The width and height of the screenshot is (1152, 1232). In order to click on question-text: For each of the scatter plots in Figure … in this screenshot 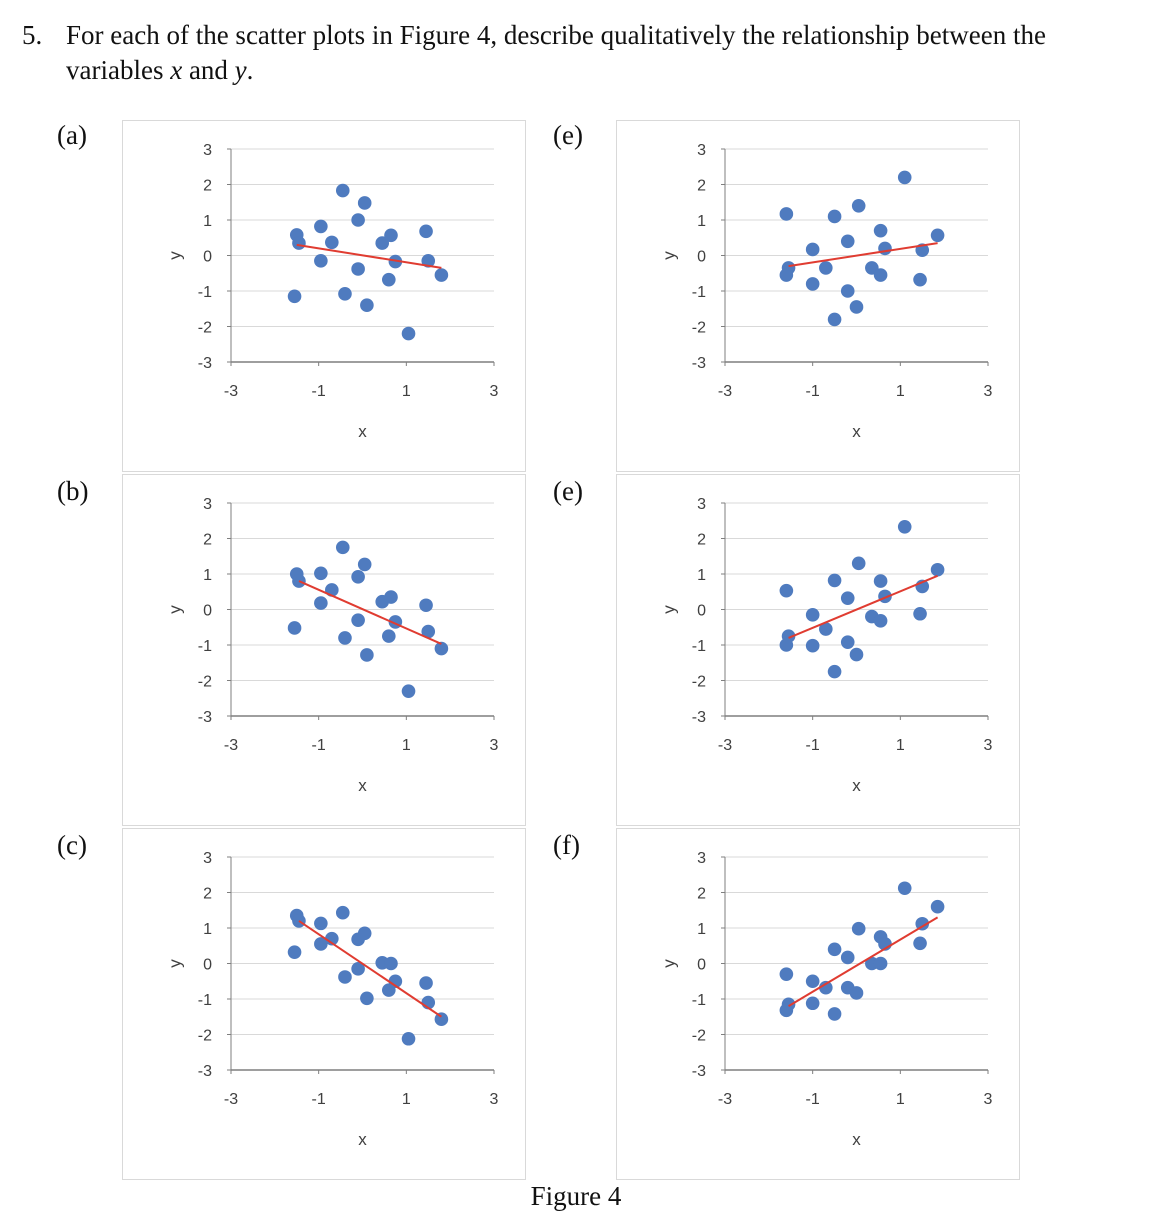, I will do `click(599, 53)`.